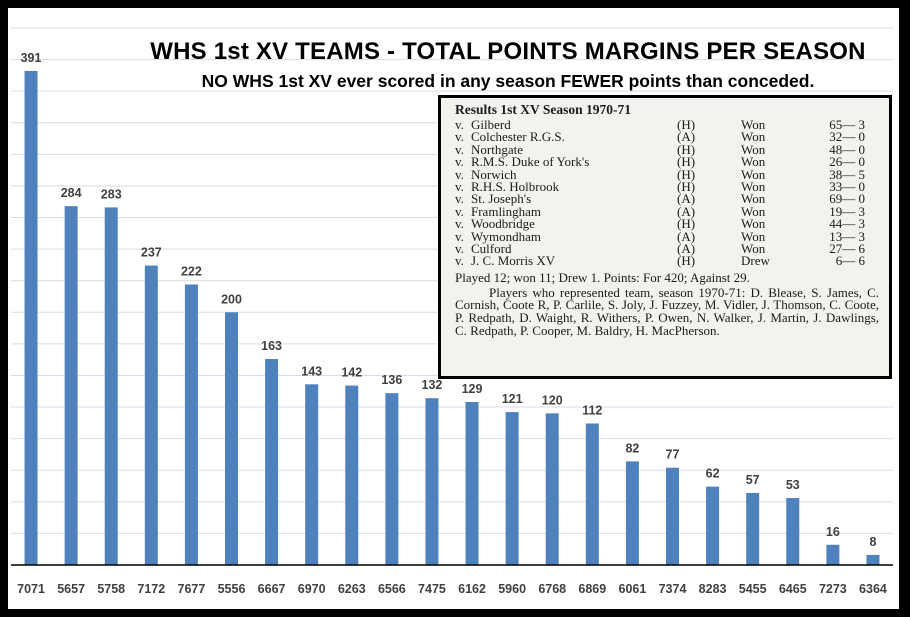 The image size is (910, 617). Describe the element at coordinates (232, 589) in the screenshot. I see `x-tick-label: 5556` at that location.